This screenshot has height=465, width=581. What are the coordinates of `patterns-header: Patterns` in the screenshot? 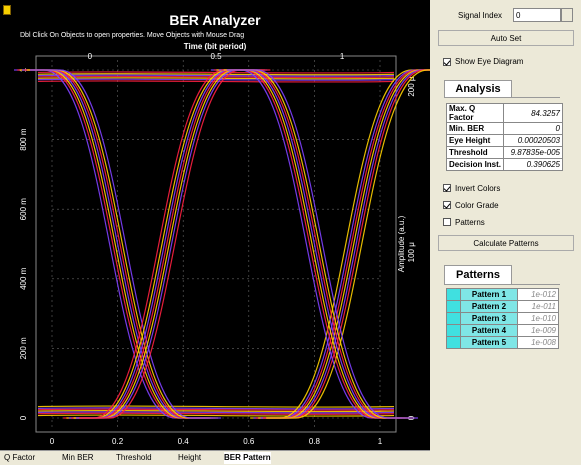 It's located at (478, 275).